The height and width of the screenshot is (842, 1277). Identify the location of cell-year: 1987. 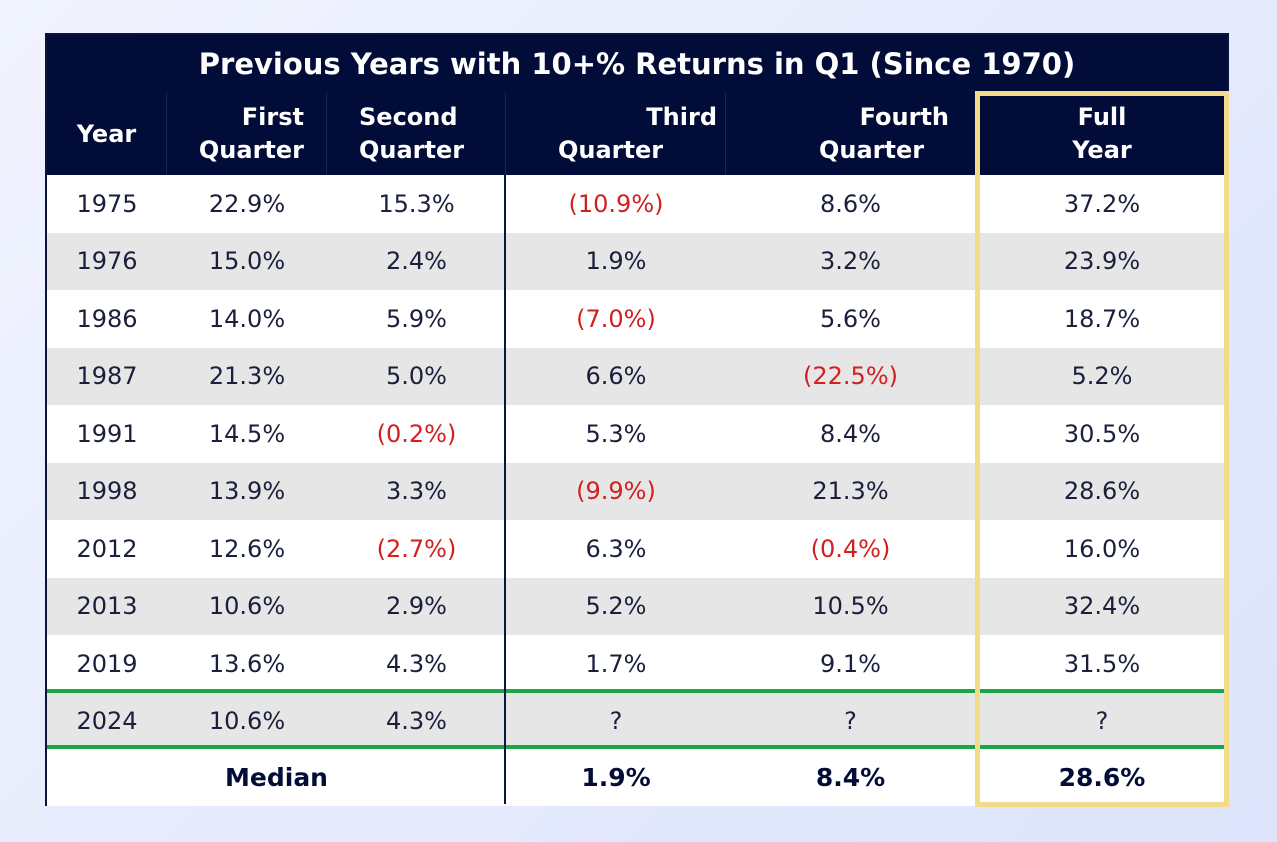
(107, 376).